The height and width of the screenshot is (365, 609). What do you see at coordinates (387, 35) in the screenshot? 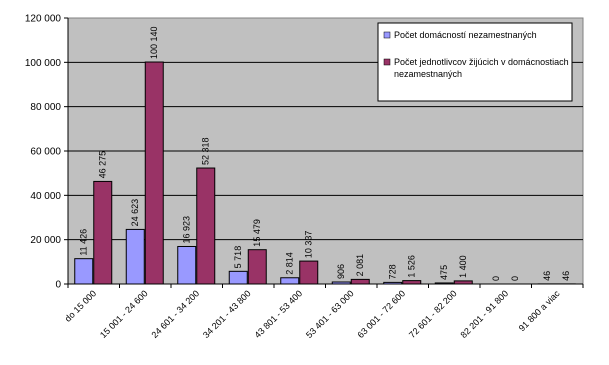
I see `legend-swatch-households` at bounding box center [387, 35].